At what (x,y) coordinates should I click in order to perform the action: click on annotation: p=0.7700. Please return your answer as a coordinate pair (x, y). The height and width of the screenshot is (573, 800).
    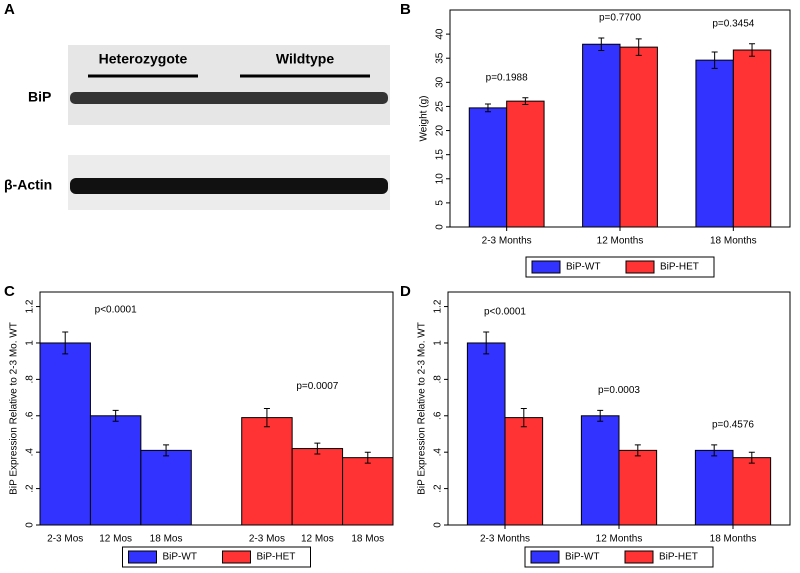
    Looking at the image, I should click on (620, 18).